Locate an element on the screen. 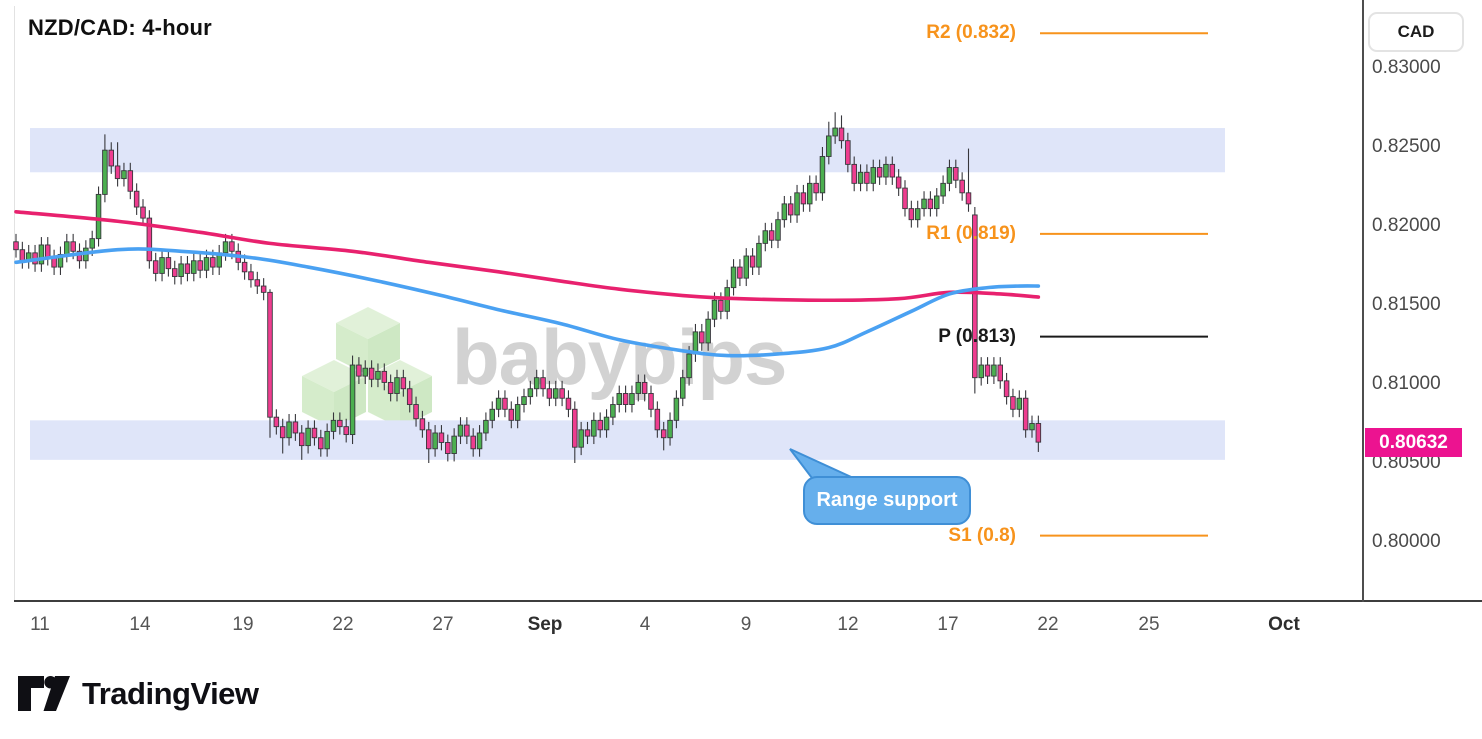 This screenshot has height=739, width=1482. tradingview-logo: TradingView is located at coordinates (138, 694).